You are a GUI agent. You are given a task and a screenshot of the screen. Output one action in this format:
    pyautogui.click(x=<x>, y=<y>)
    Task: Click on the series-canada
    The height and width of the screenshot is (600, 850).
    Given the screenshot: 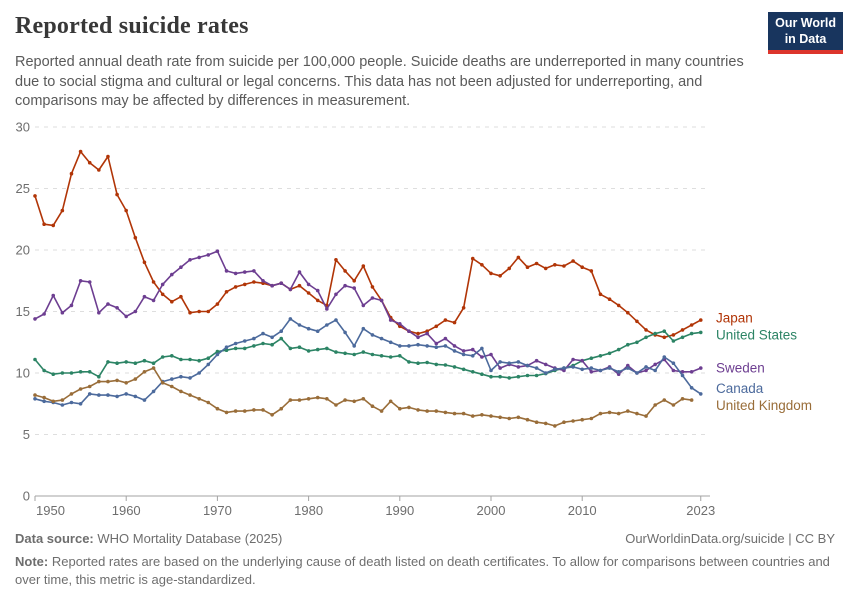 What is the action you would take?
    pyautogui.click(x=368, y=362)
    